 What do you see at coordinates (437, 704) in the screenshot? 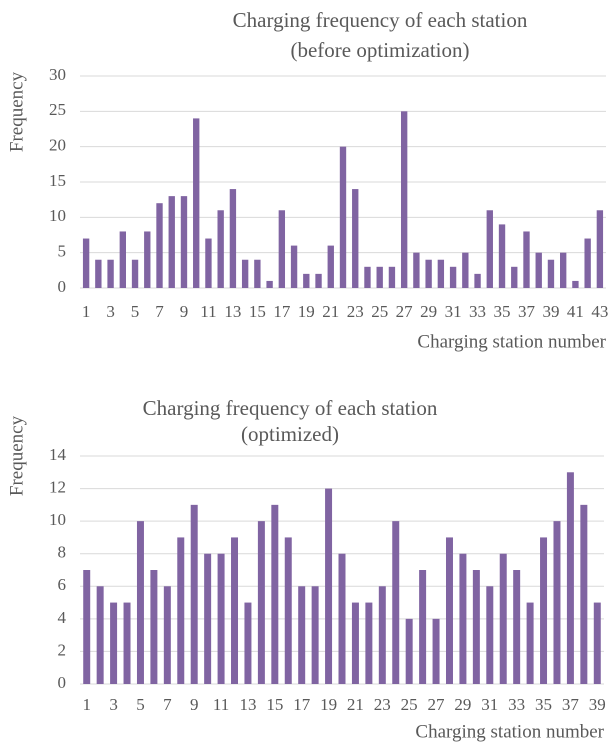
I see `x-tick-label: 27` at bounding box center [437, 704].